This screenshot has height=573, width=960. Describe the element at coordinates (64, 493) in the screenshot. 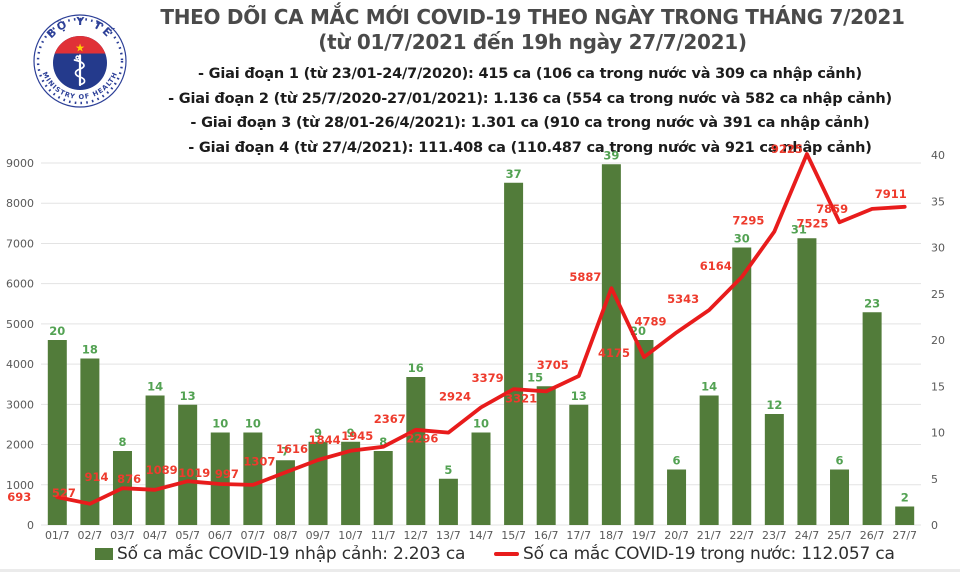

I see `svg-text: 527` at that location.